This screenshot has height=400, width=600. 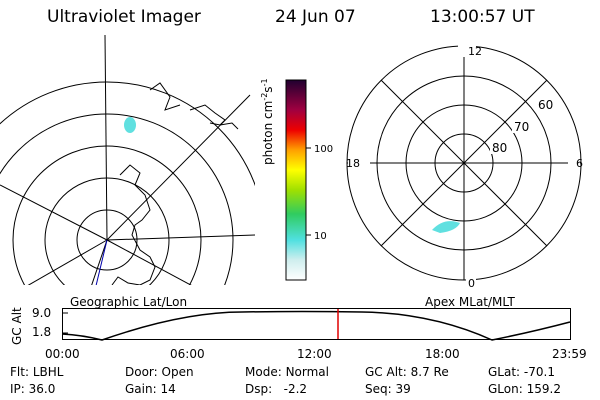 I want to click on info-glat: GLat: -70.1, so click(x=521, y=372).